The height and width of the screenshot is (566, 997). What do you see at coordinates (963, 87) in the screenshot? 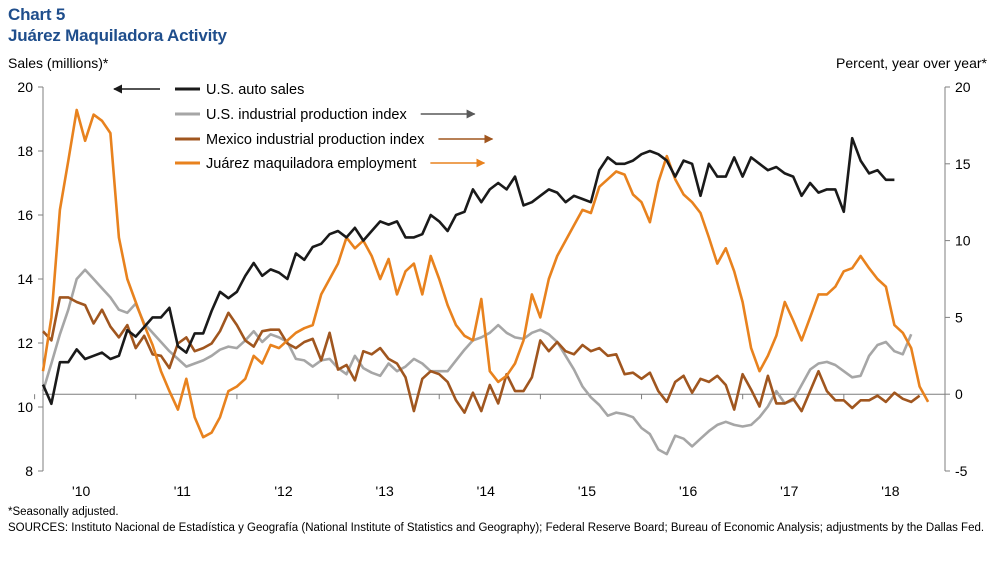
I see `right-tick-label: 20` at bounding box center [963, 87].